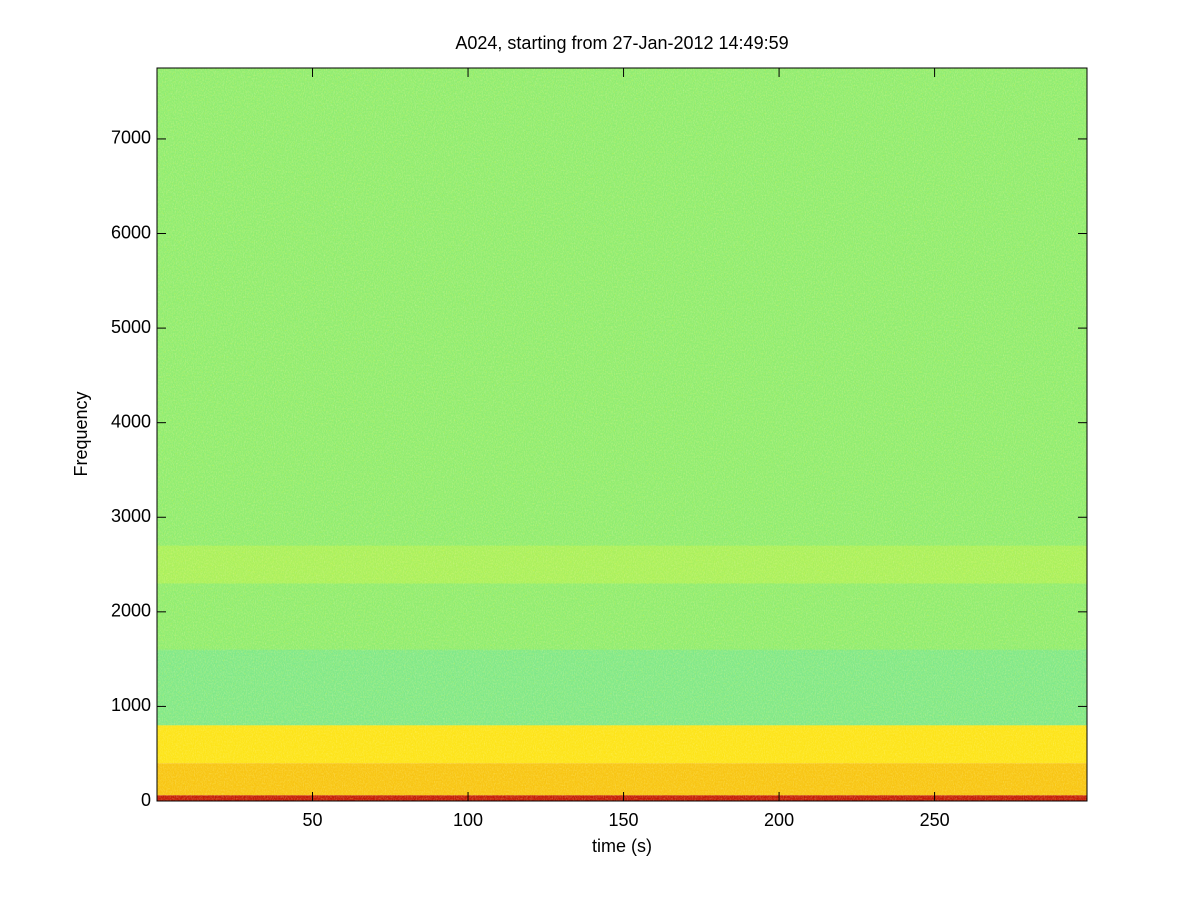  I want to click on y-tick-label: 6000, so click(131, 232).